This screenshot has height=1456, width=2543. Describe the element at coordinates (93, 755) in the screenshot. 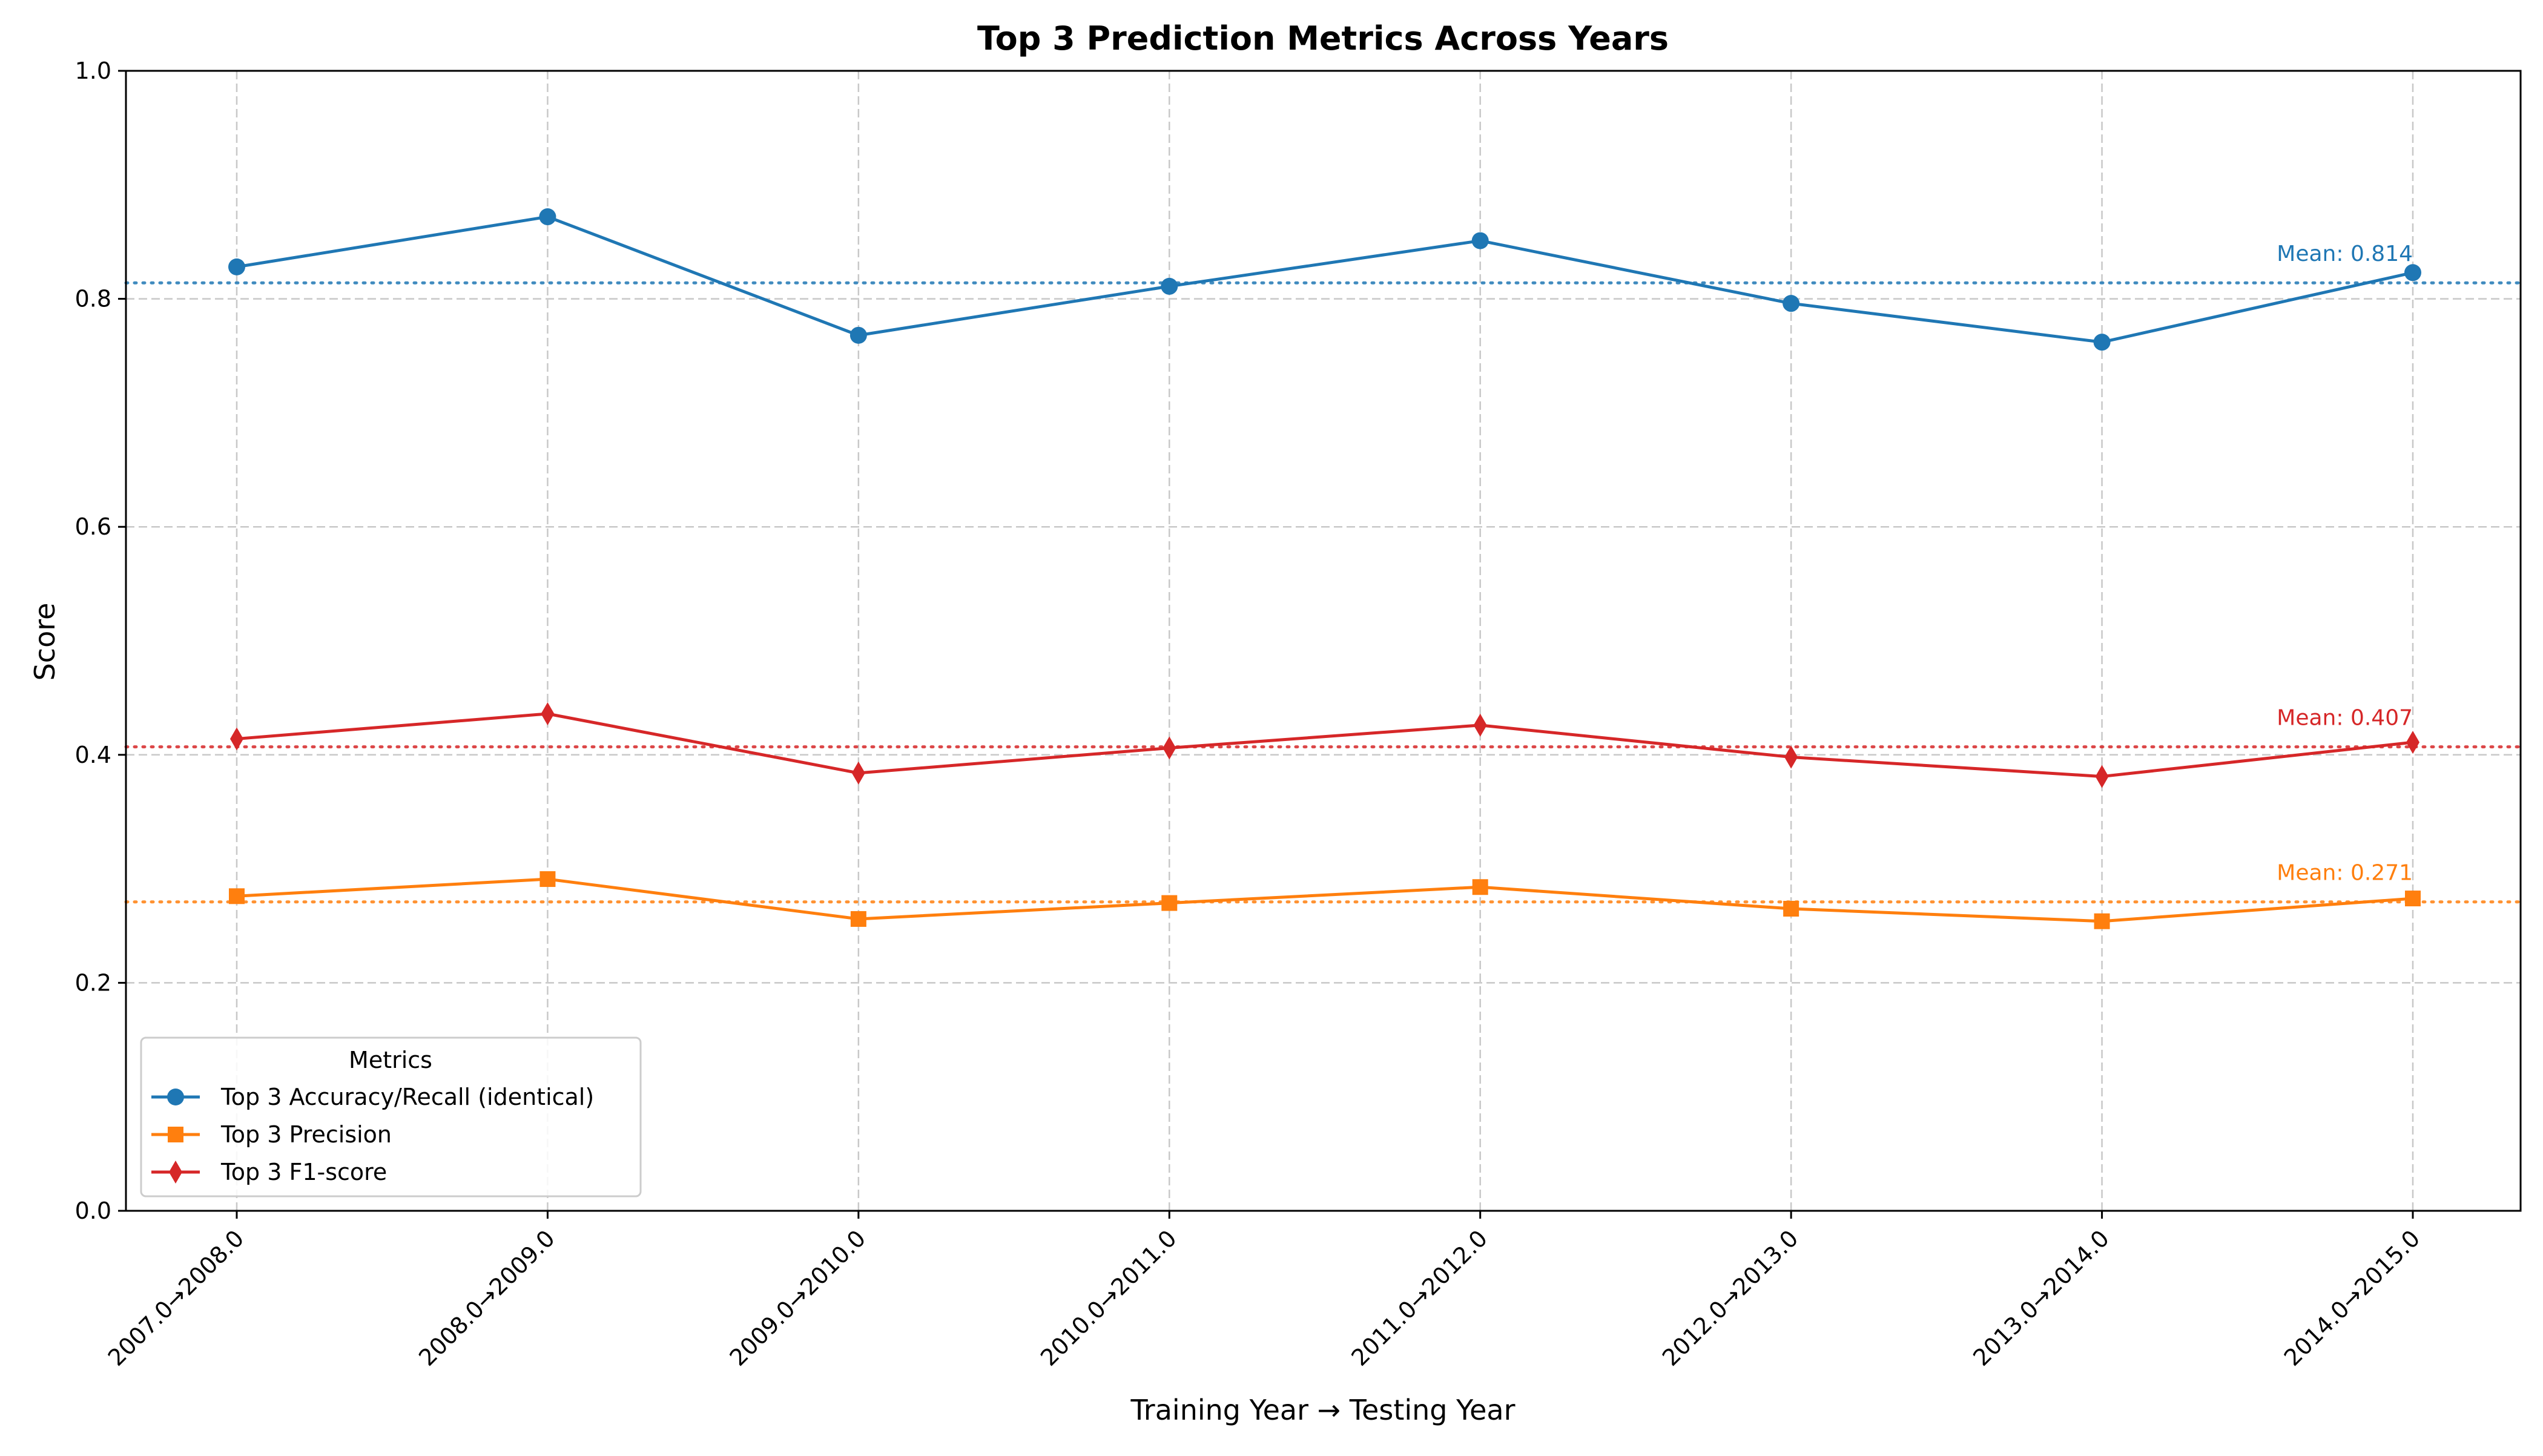

I see `y-tick-label: 0.4` at that location.